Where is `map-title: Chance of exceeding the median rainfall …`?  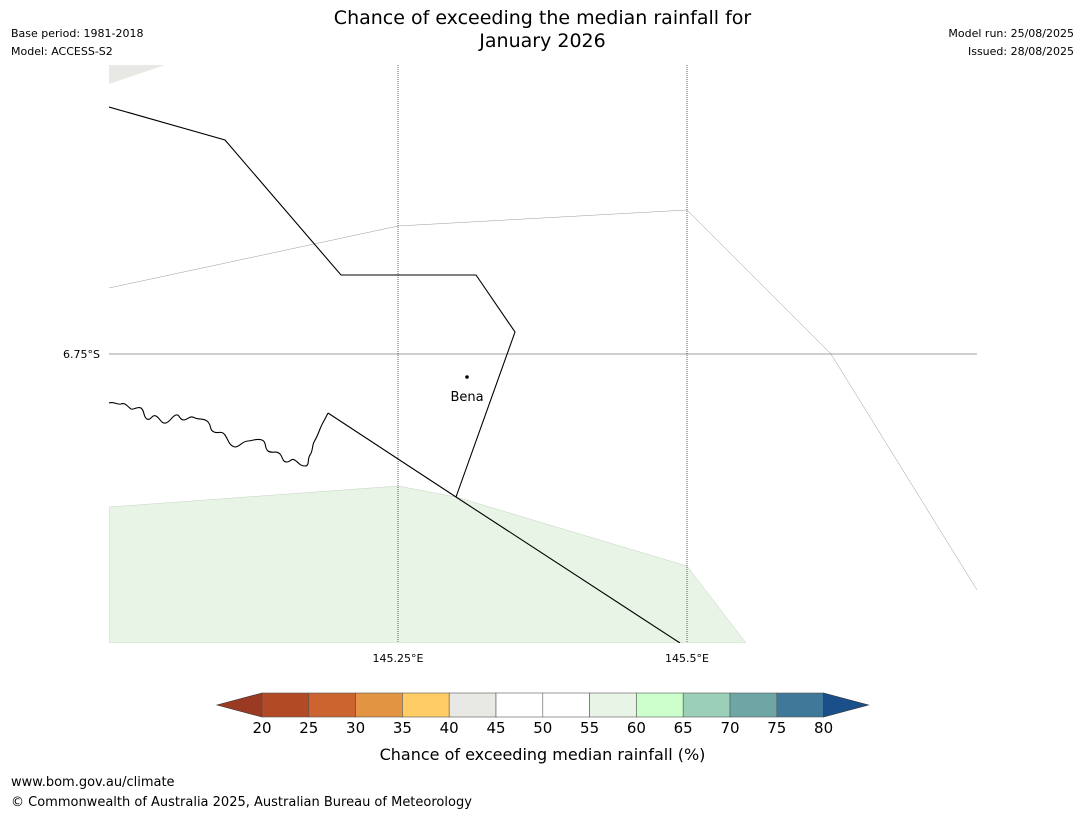
map-title: Chance of exceeding the median rainfall … is located at coordinates (542, 30).